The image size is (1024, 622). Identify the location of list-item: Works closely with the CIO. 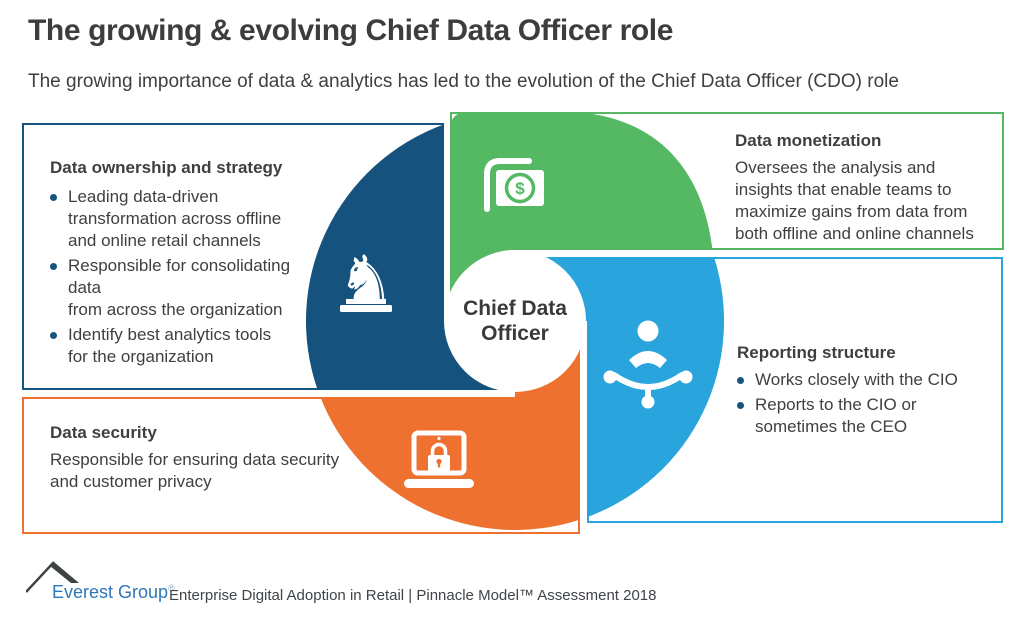
(862, 380).